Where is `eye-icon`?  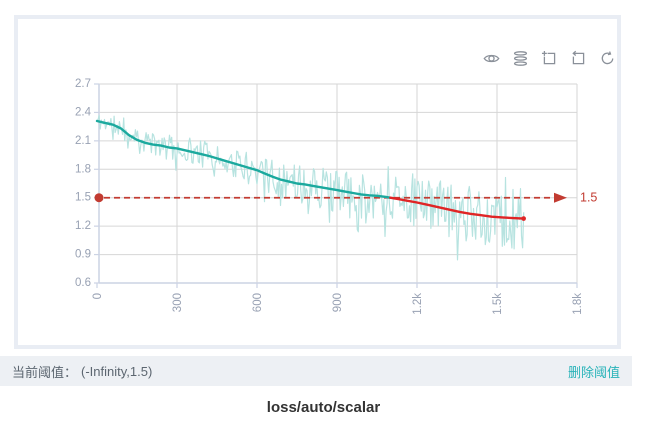
eye-icon is located at coordinates (491, 58).